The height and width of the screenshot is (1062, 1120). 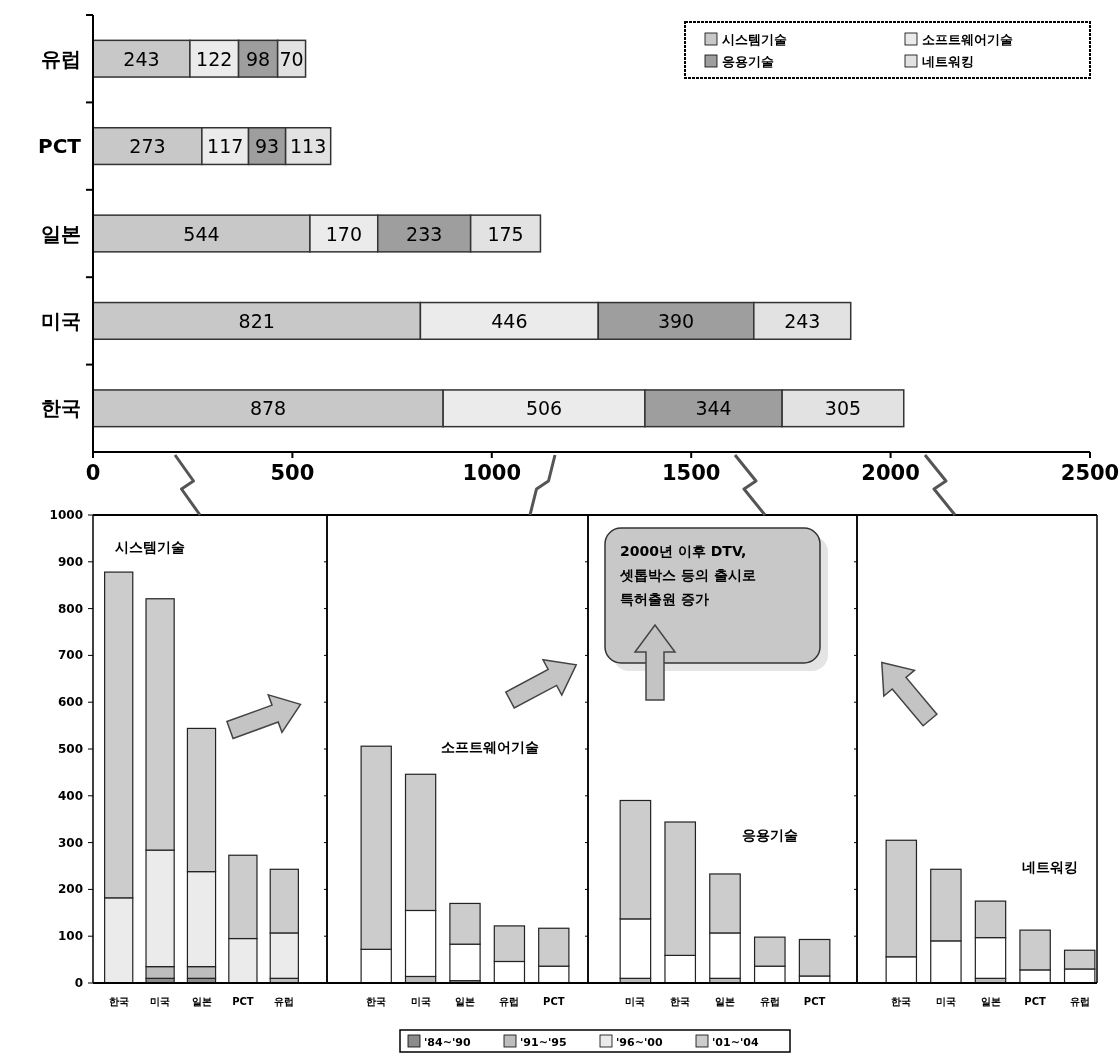 What do you see at coordinates (61, 320) in the screenshot?
I see `y-tick-label: 미국` at bounding box center [61, 320].